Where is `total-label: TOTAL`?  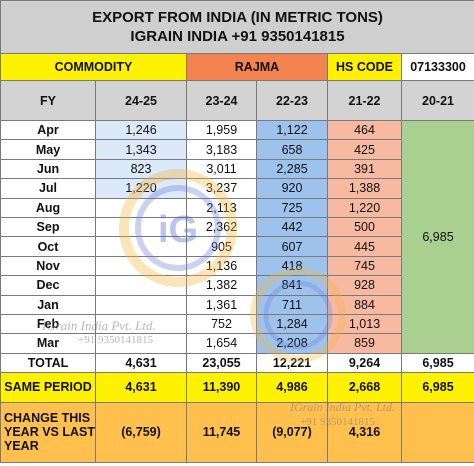
total-label: TOTAL is located at coordinates (48, 362).